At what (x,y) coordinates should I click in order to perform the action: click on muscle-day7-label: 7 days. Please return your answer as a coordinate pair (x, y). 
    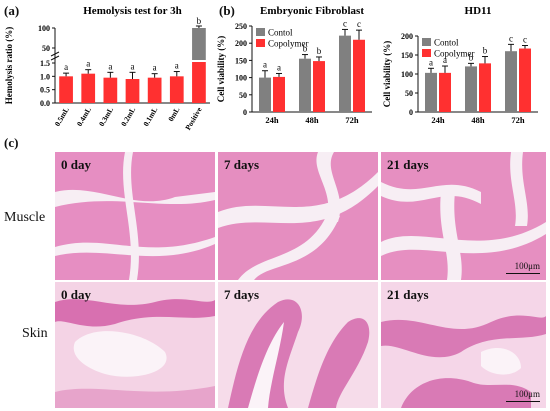
    Looking at the image, I should click on (242, 164).